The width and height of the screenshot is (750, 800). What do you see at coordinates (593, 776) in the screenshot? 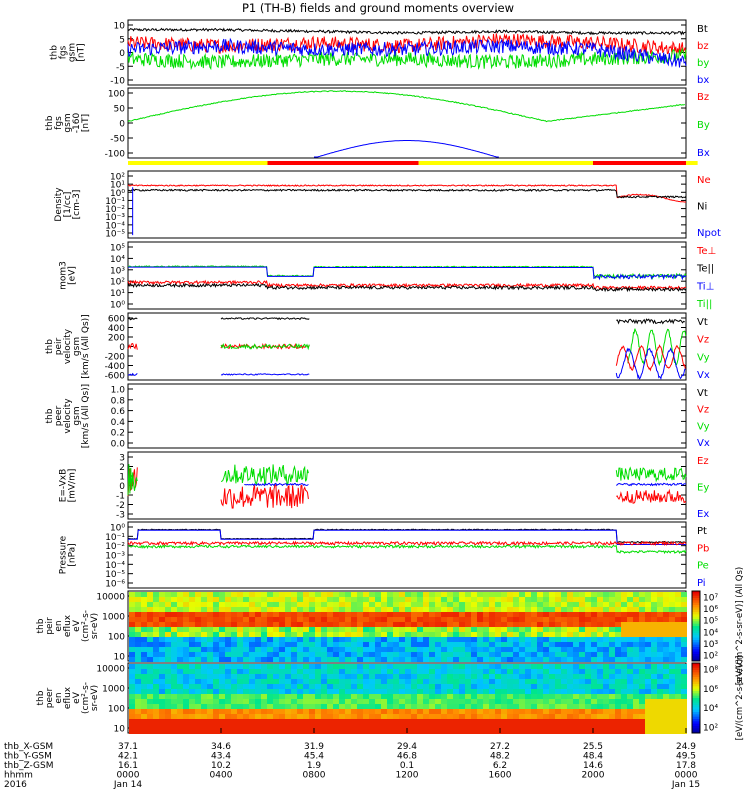
I see `x-row-value: 2000` at bounding box center [593, 776].